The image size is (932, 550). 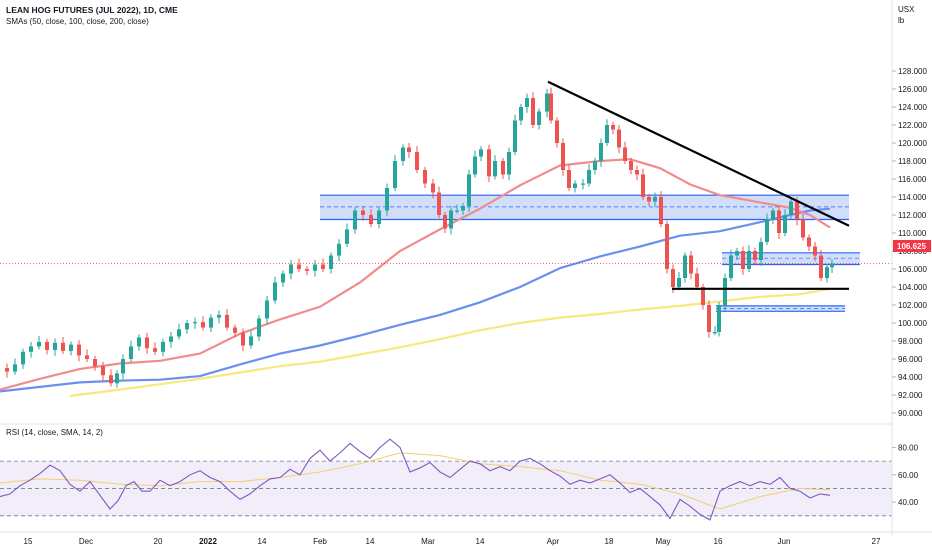 What do you see at coordinates (466, 538) in the screenshot?
I see `time-axis: 15 Dec 20 2022 14 Feb 14 Mar 14 Apr 18 May 16 Jun 27` at bounding box center [466, 538].